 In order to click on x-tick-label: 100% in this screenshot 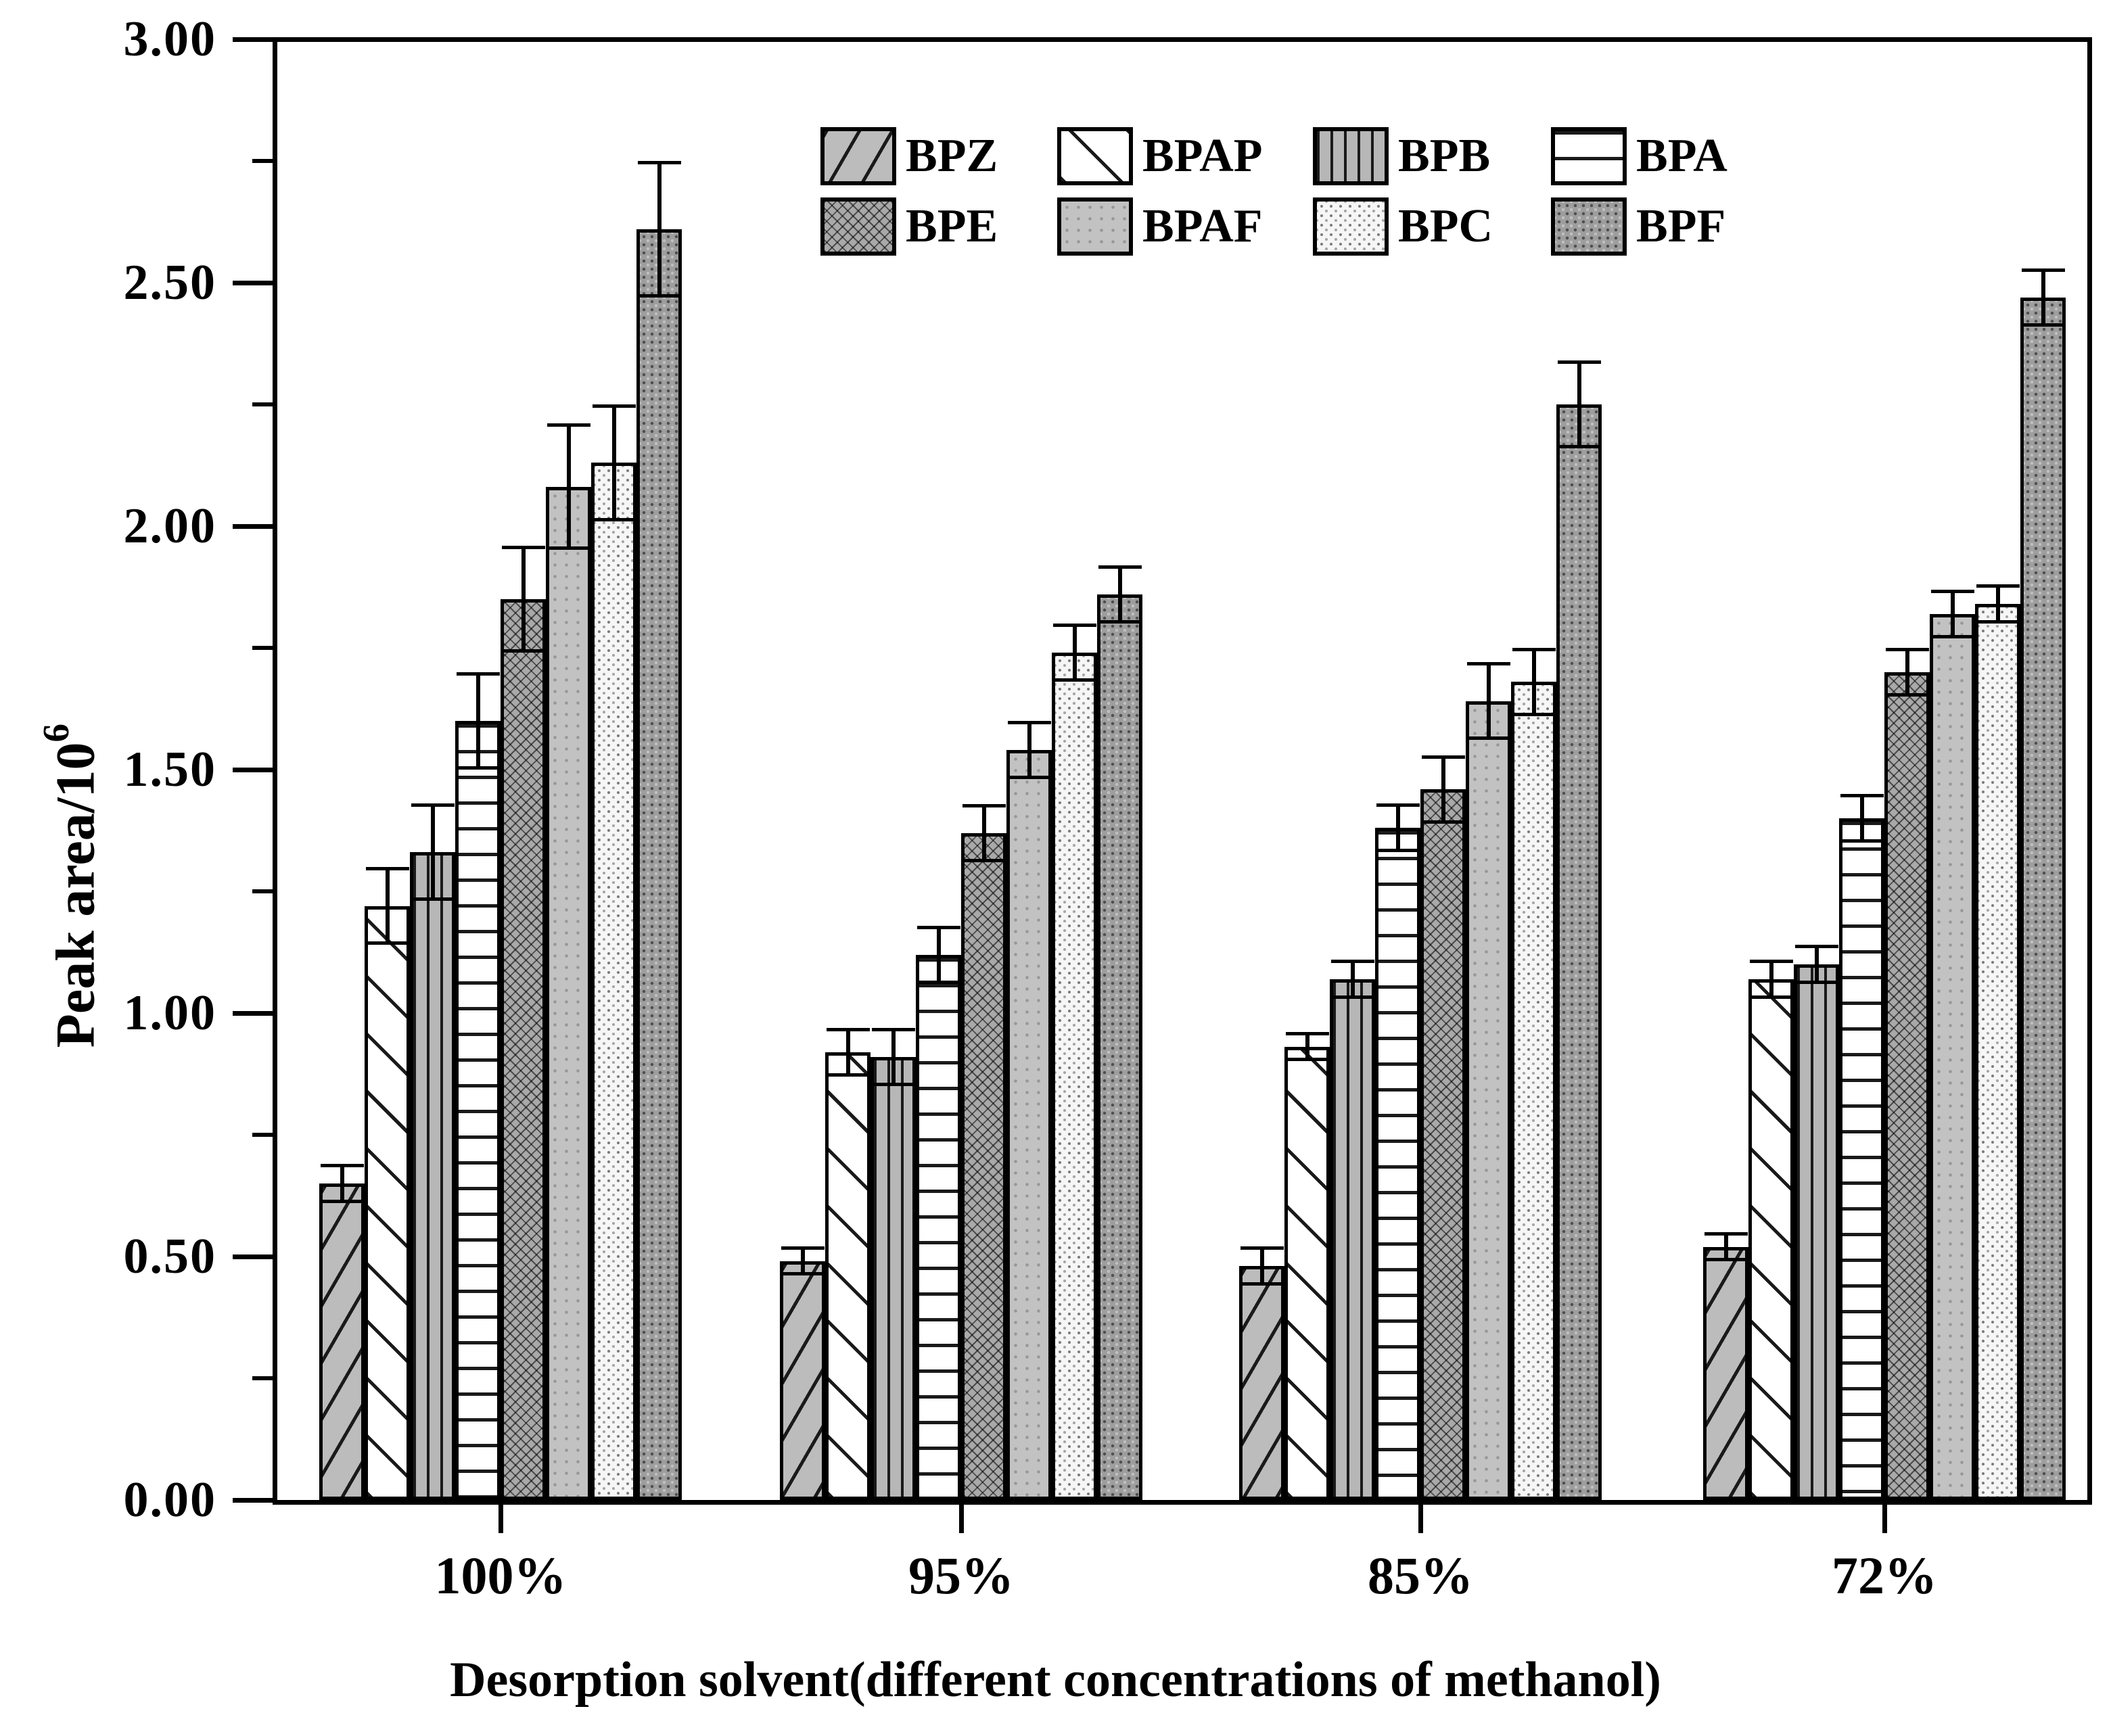, I will do `click(500, 1575)`.